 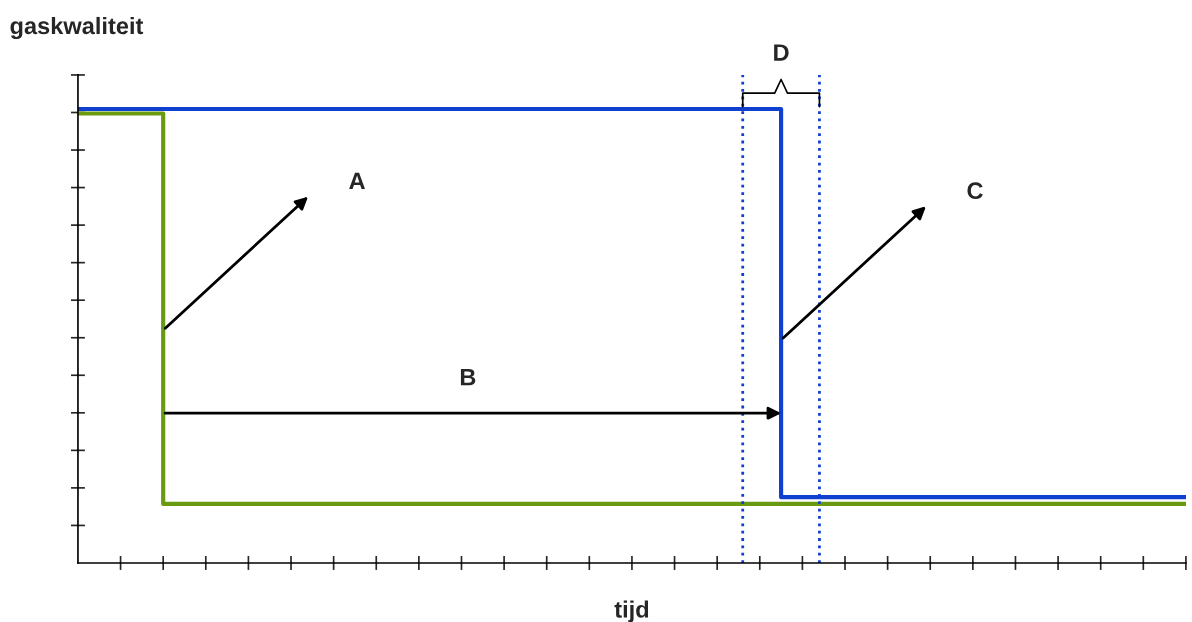 I want to click on x-axis-title: tijd, so click(x=631, y=611).